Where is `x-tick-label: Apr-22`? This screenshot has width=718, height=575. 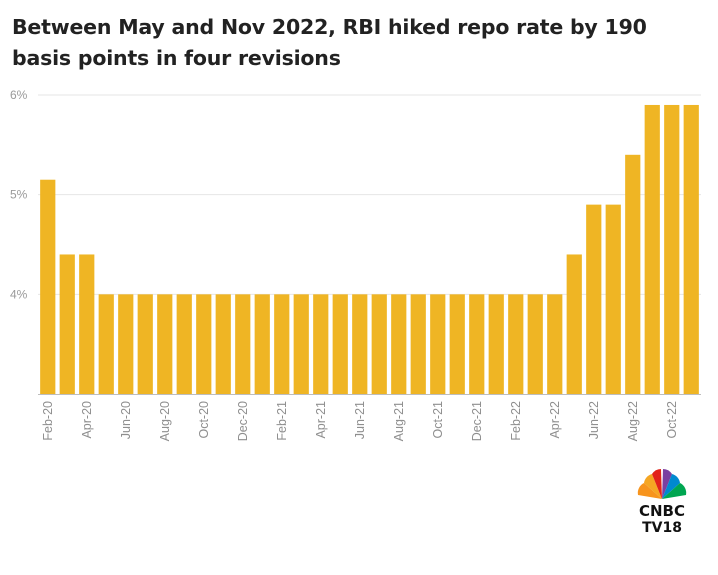
x-tick-label: Apr-22 is located at coordinates (555, 420).